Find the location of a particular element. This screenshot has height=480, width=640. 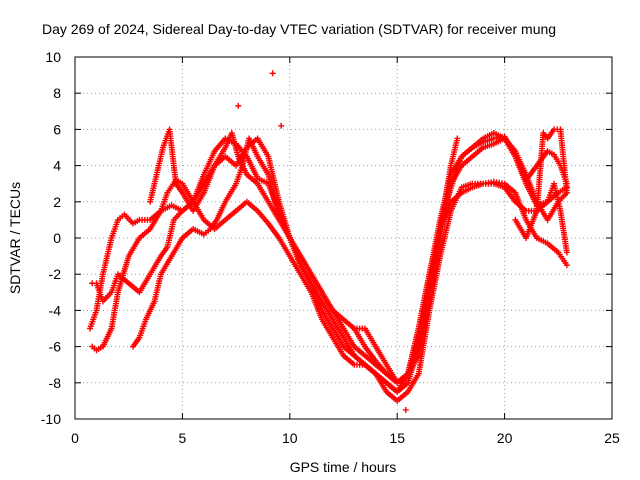

x-tick-label: 25 is located at coordinates (612, 438).